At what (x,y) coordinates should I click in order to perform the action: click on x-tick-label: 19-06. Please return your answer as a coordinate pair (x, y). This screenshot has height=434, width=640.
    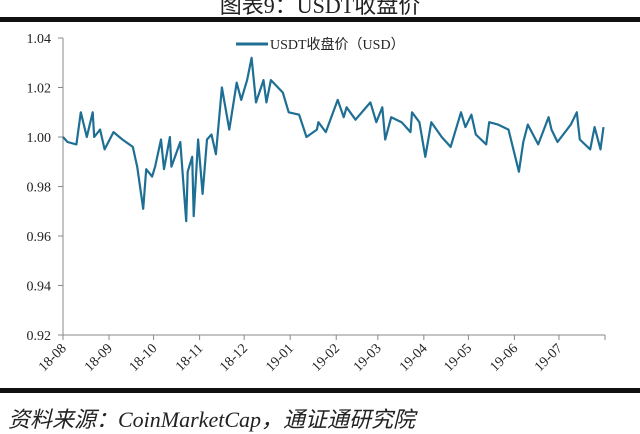
    Looking at the image, I should click on (505, 358).